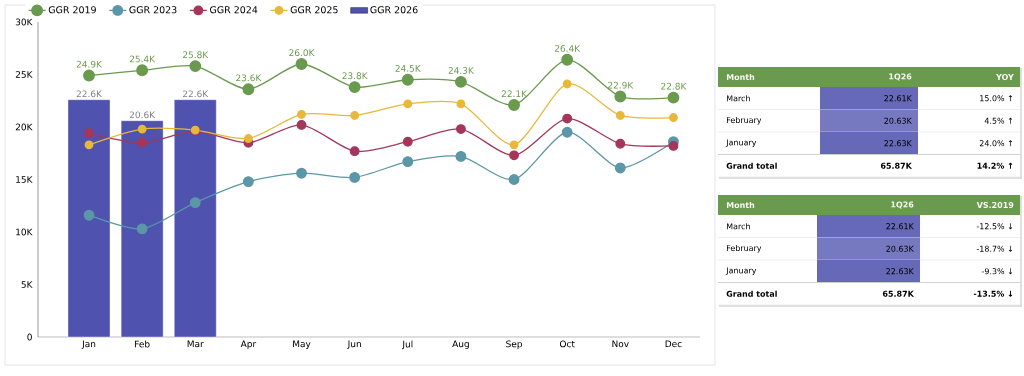  What do you see at coordinates (142, 115) in the screenshot?
I see `data-label: 20.6K` at bounding box center [142, 115].